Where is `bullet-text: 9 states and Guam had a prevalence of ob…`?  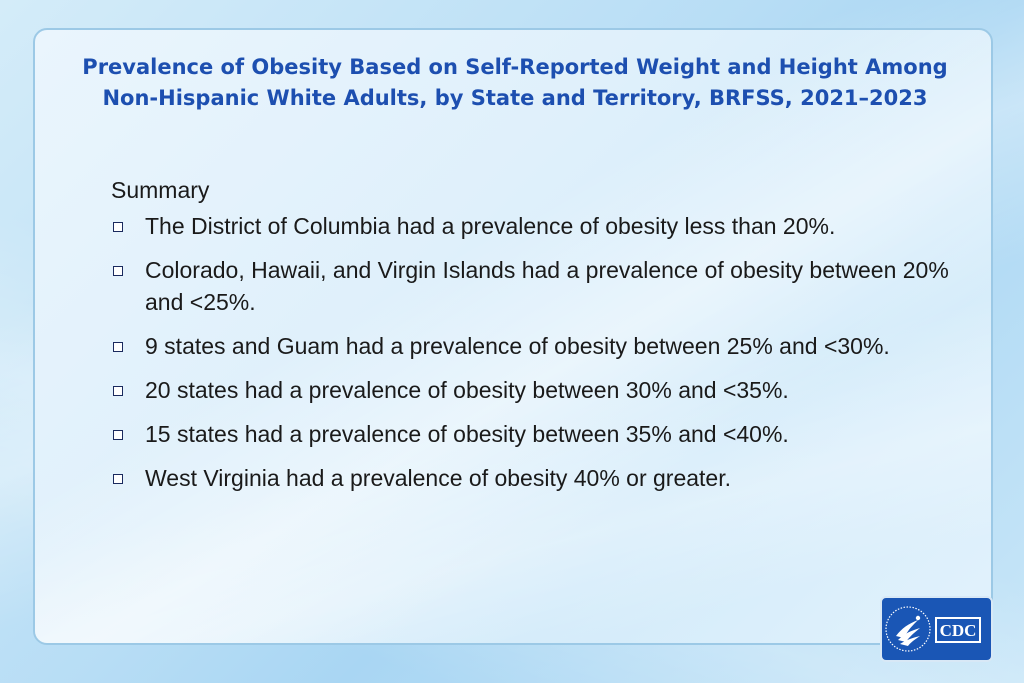 bullet-text: 9 states and Guam had a prevalence of ob… is located at coordinates (517, 346).